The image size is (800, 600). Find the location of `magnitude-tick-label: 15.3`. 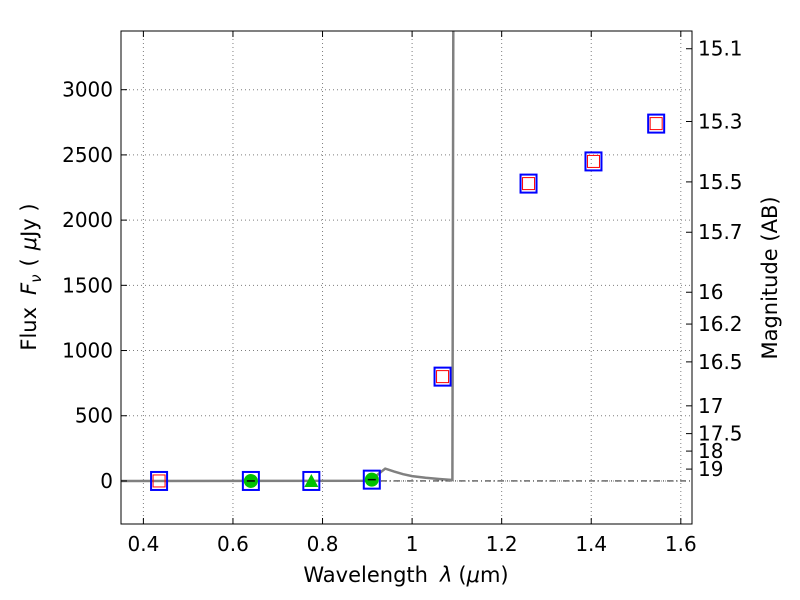

magnitude-tick-label: 15.3 is located at coordinates (720, 122).